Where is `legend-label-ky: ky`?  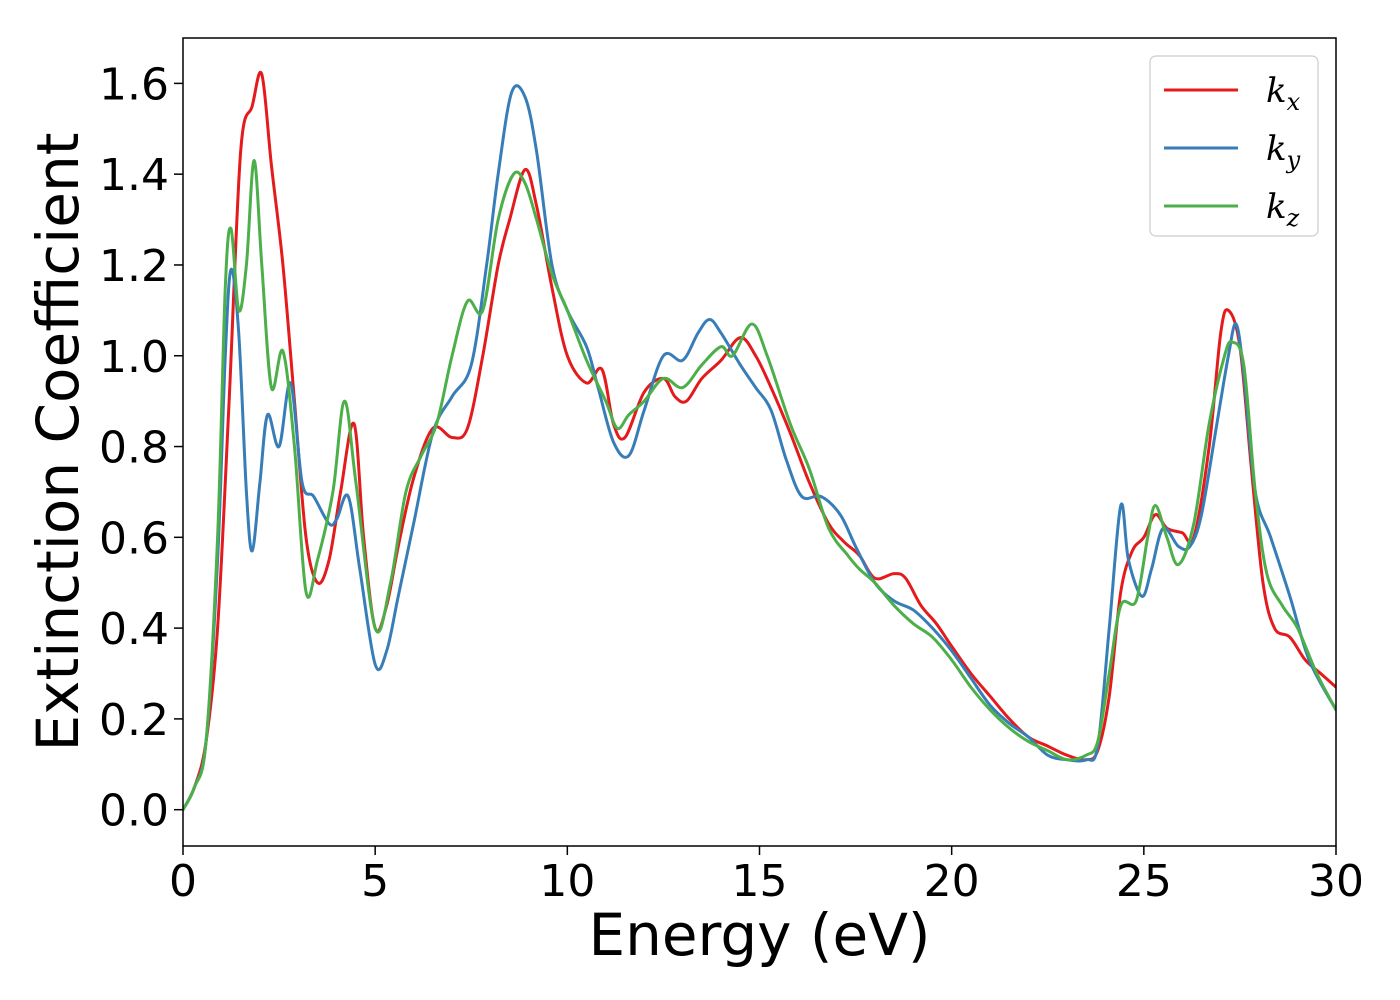 legend-label-ky: ky is located at coordinates (1283, 151).